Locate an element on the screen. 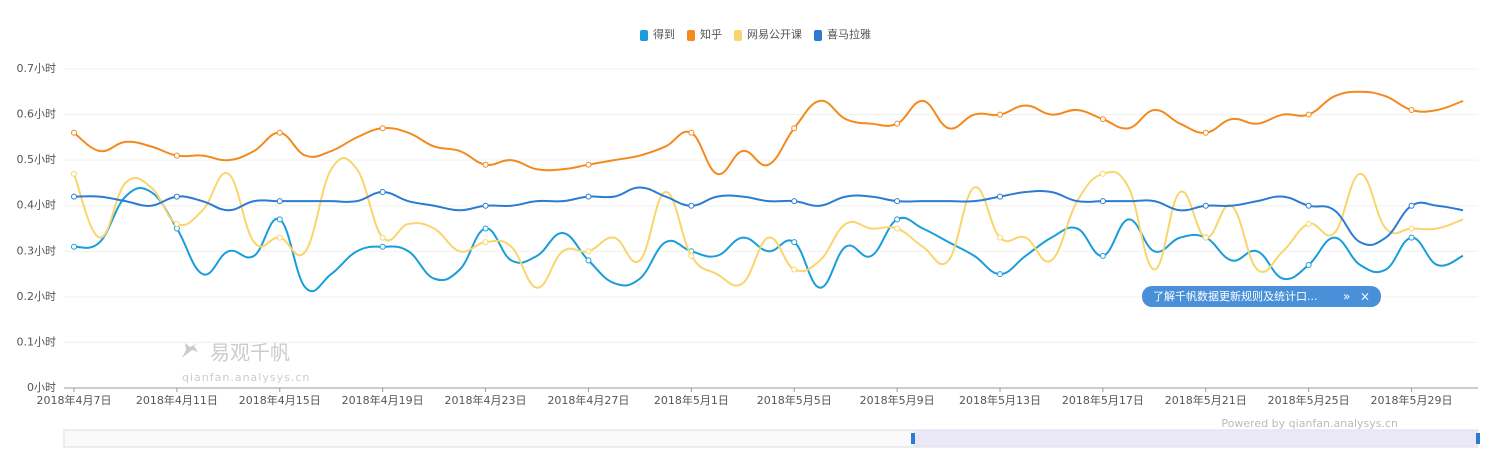  legend-item: 知乎 is located at coordinates (704, 34).